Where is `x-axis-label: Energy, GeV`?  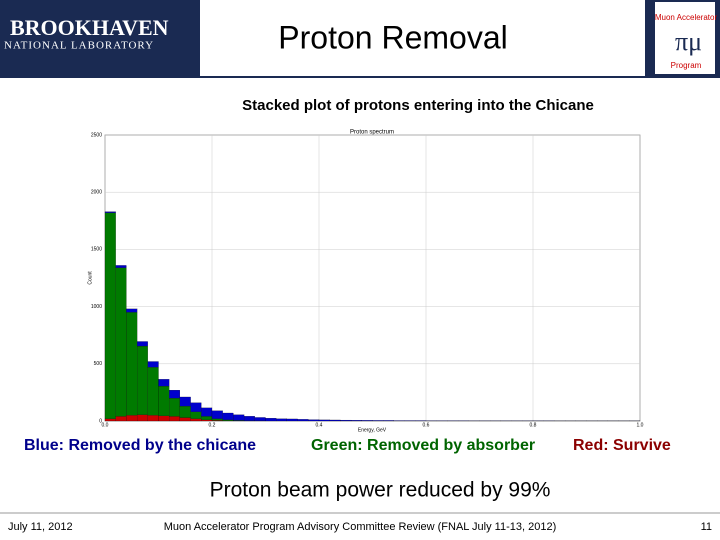
x-axis-label: Energy, GeV is located at coordinates (372, 430).